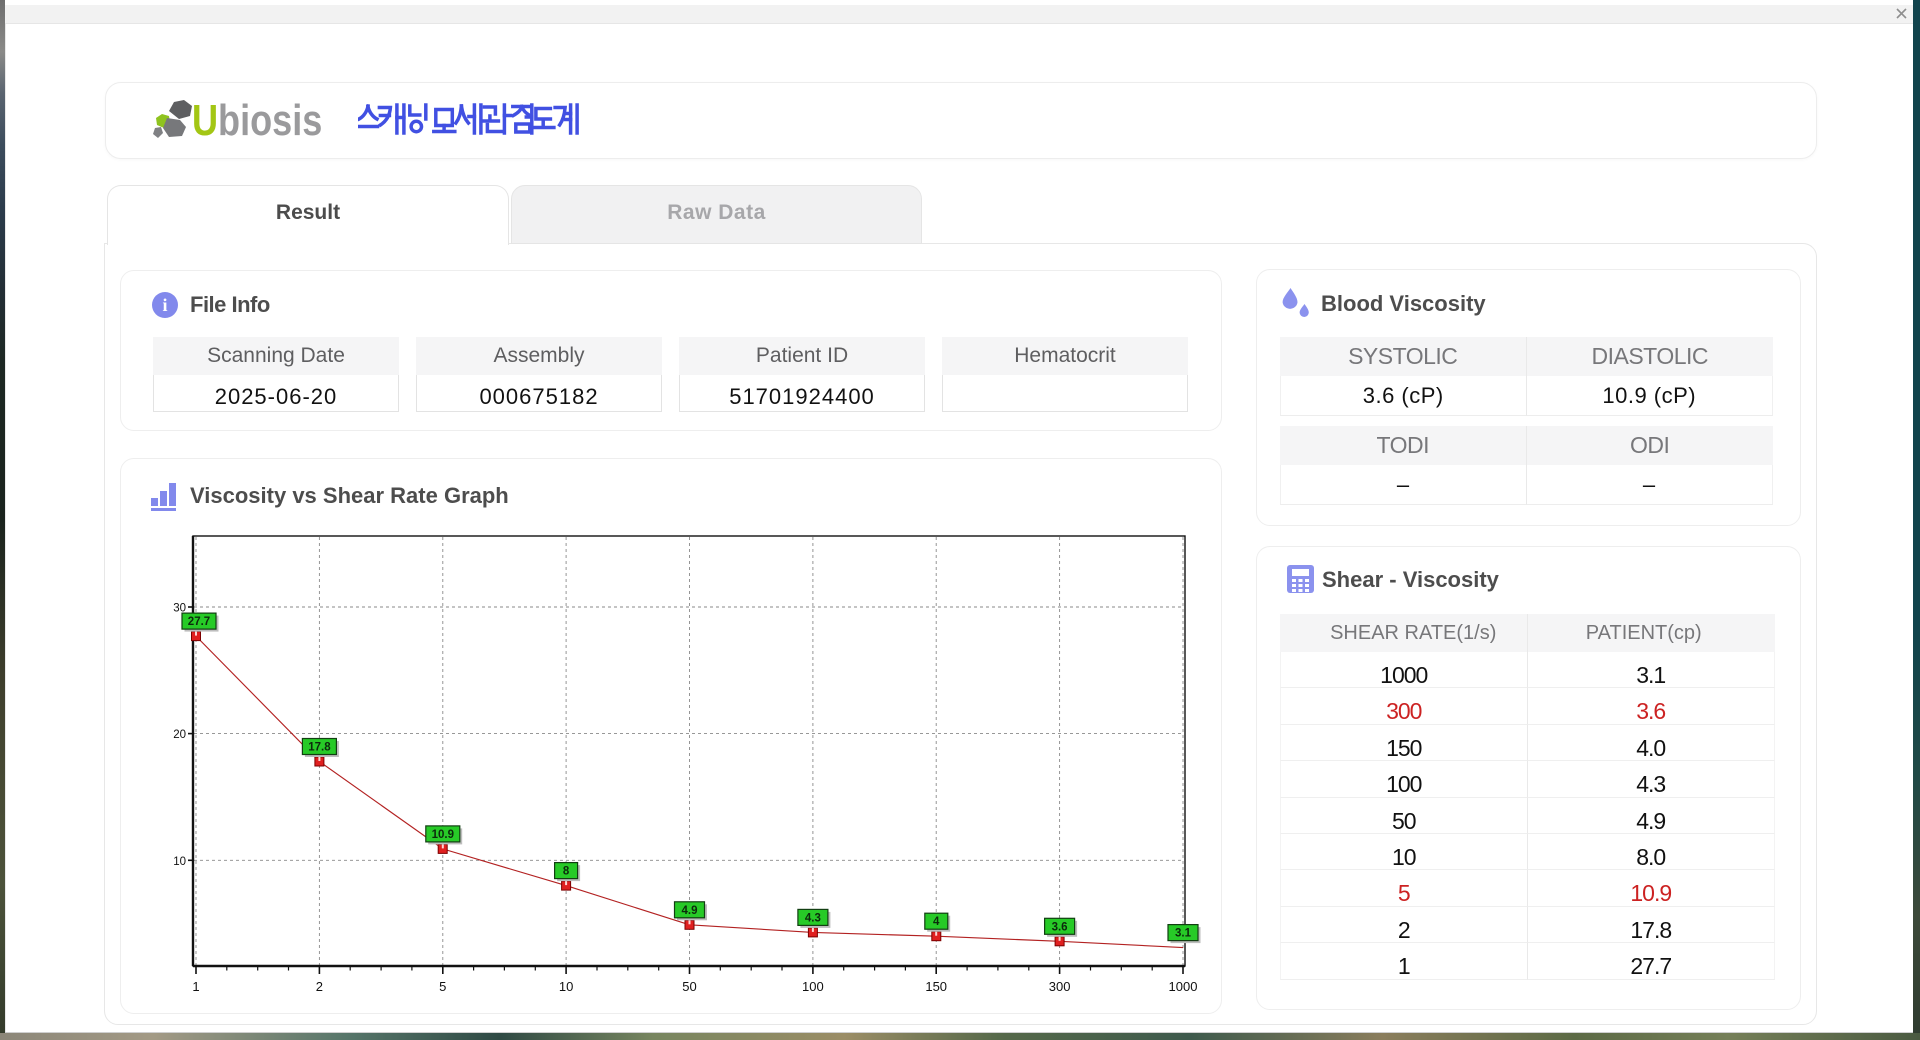 Image resolution: width=1920 pixels, height=1040 pixels. Describe the element at coordinates (179, 735) in the screenshot. I see `svg-text: 20` at that location.